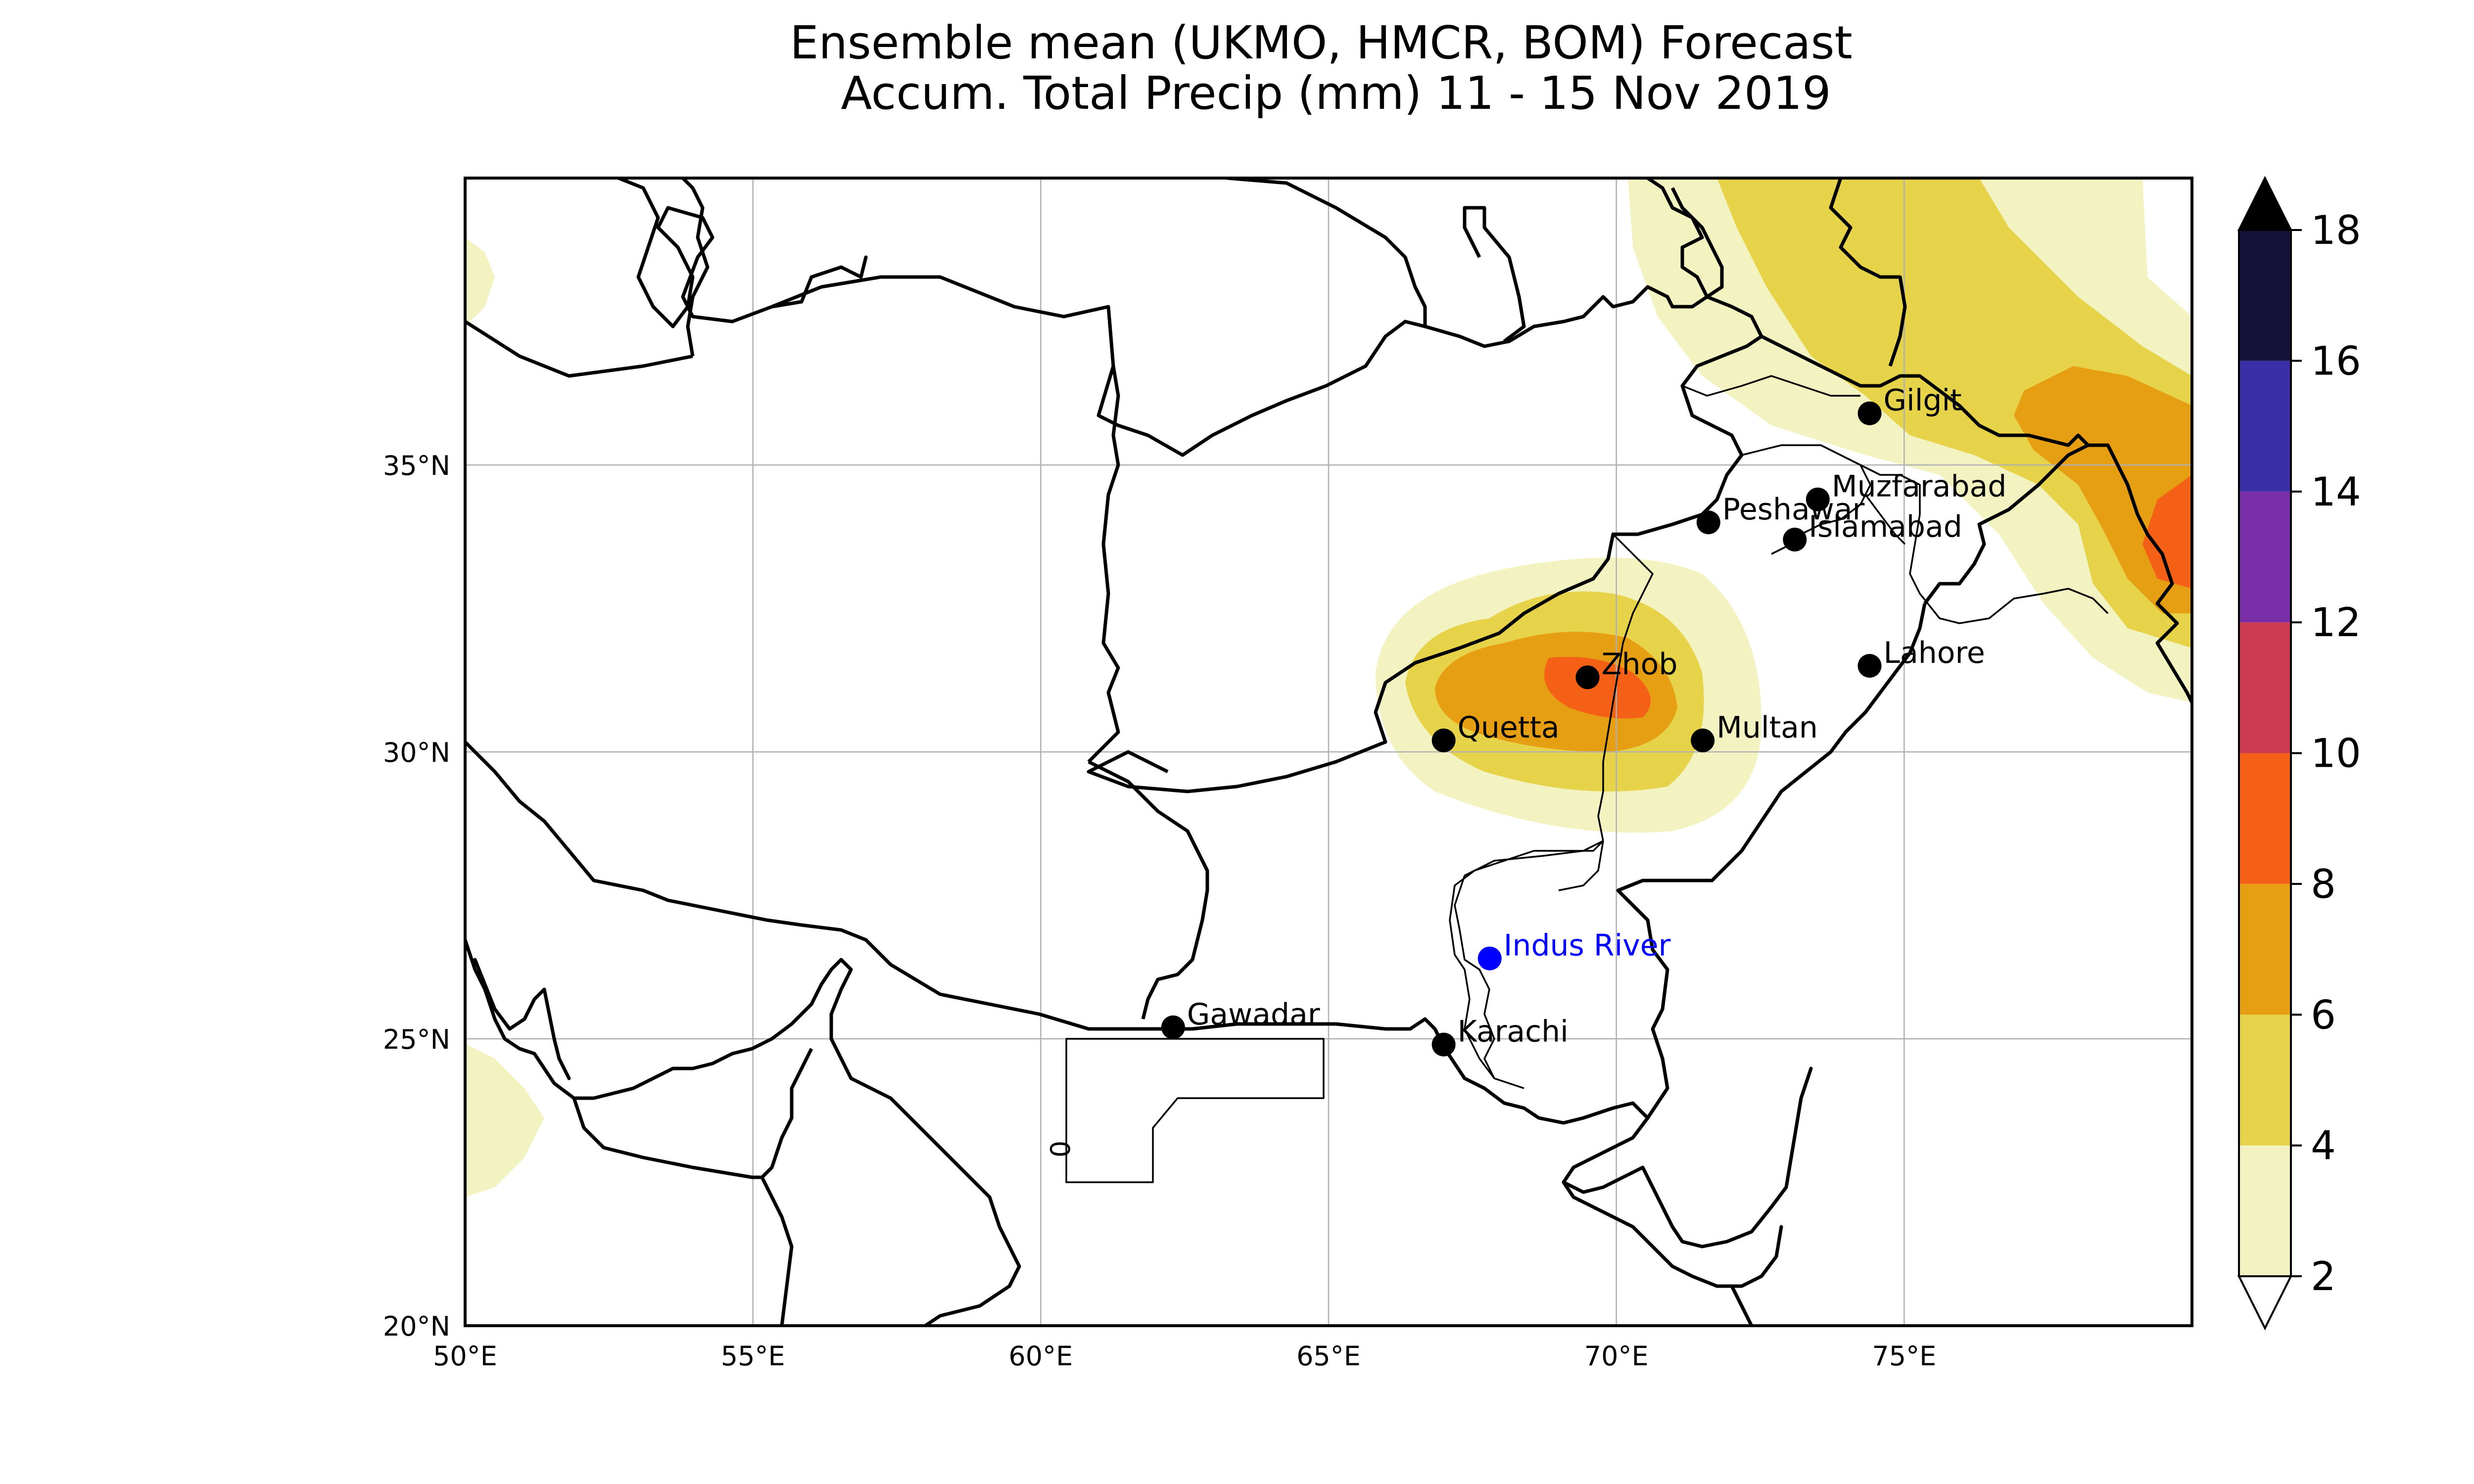  I want to click on colorbar-tick-label: 2, so click(2324, 1276).